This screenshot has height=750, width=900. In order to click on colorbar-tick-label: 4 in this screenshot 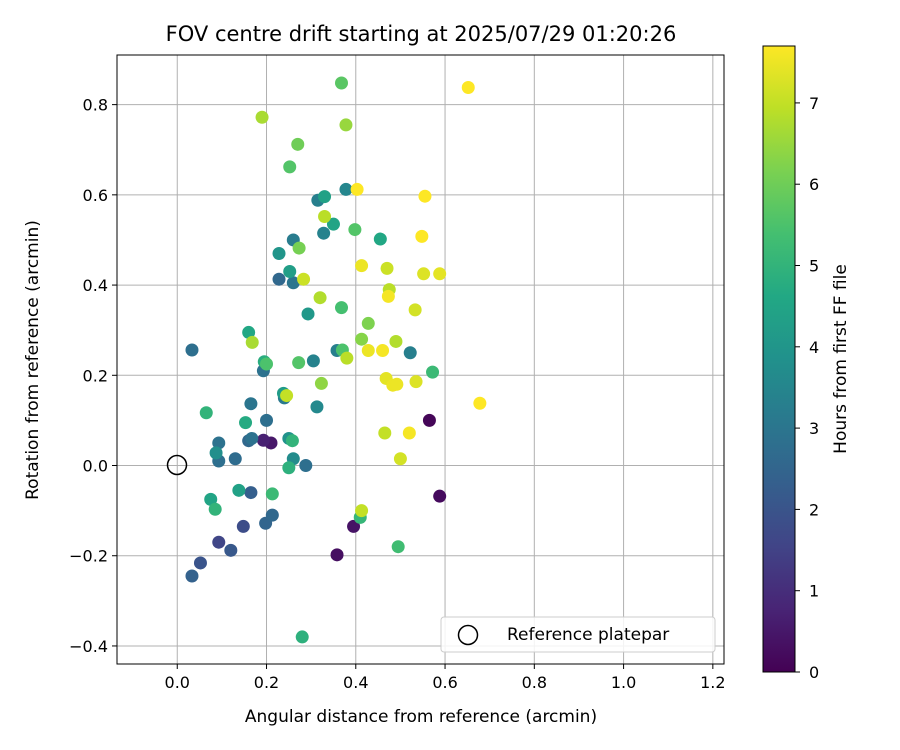, I will do `click(814, 347)`.